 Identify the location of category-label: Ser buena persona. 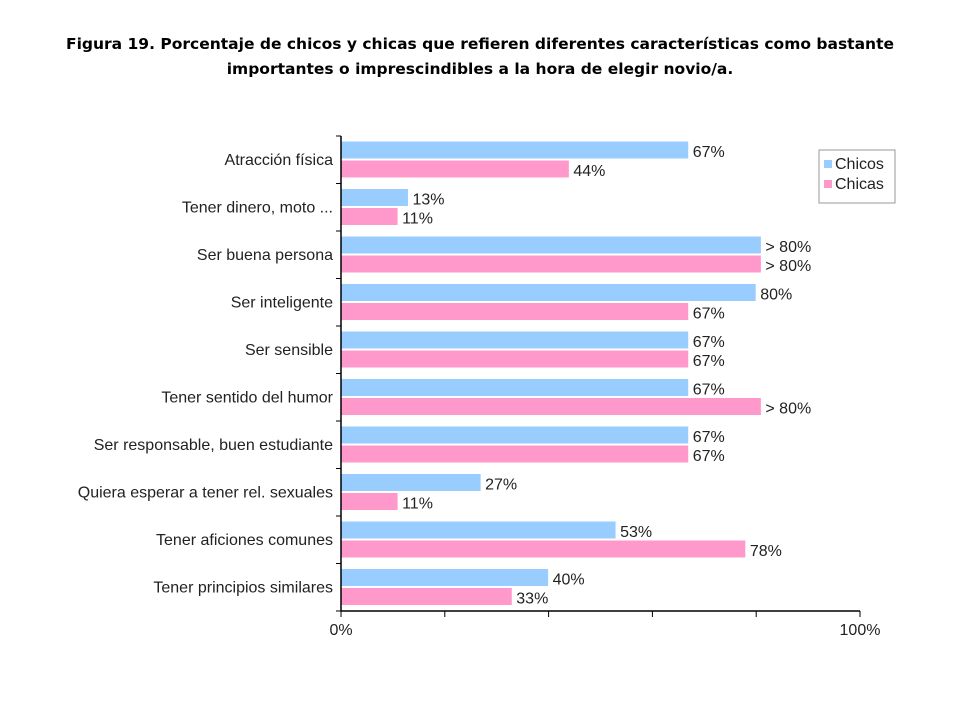
(265, 255).